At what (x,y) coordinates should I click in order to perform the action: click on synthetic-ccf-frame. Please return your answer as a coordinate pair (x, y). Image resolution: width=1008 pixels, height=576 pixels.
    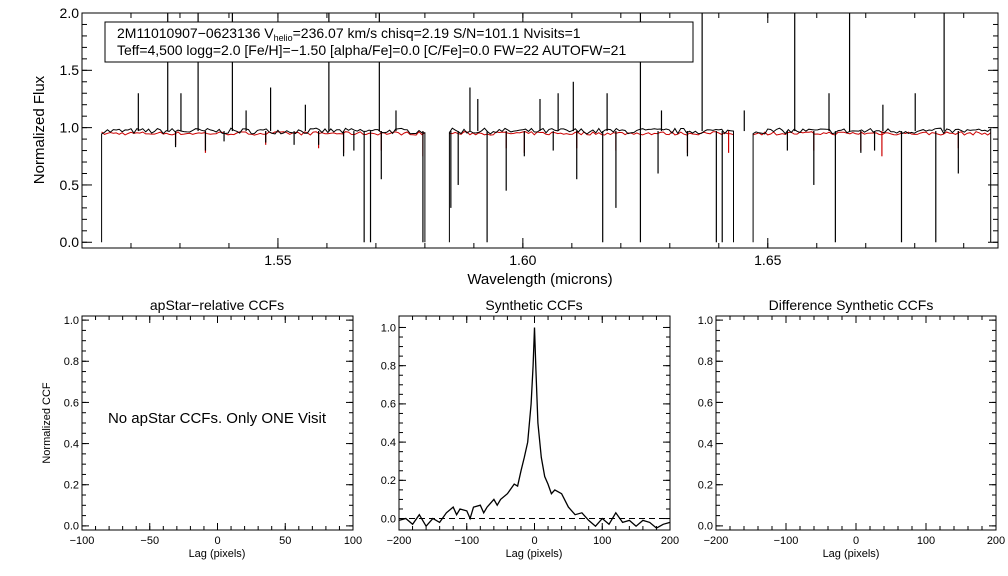
    Looking at the image, I should click on (534, 423).